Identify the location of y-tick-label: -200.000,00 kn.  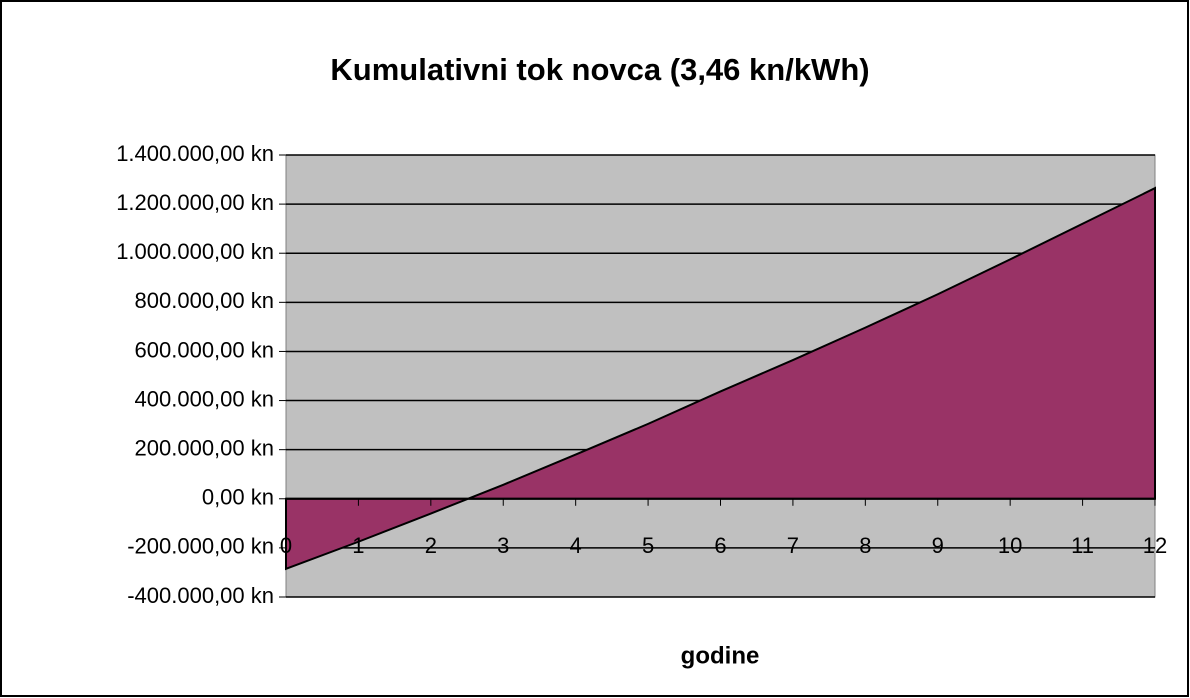
(200, 546).